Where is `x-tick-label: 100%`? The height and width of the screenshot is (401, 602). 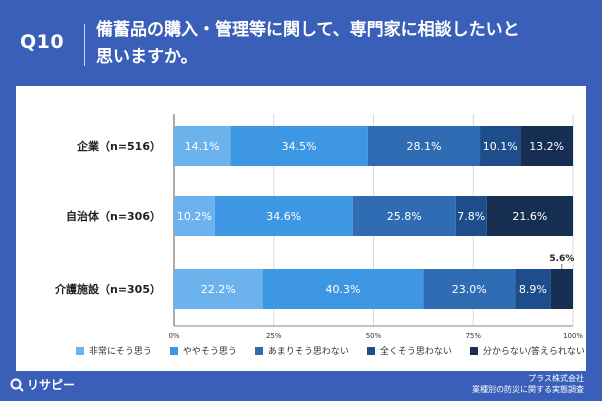 x-tick-label: 100% is located at coordinates (573, 336).